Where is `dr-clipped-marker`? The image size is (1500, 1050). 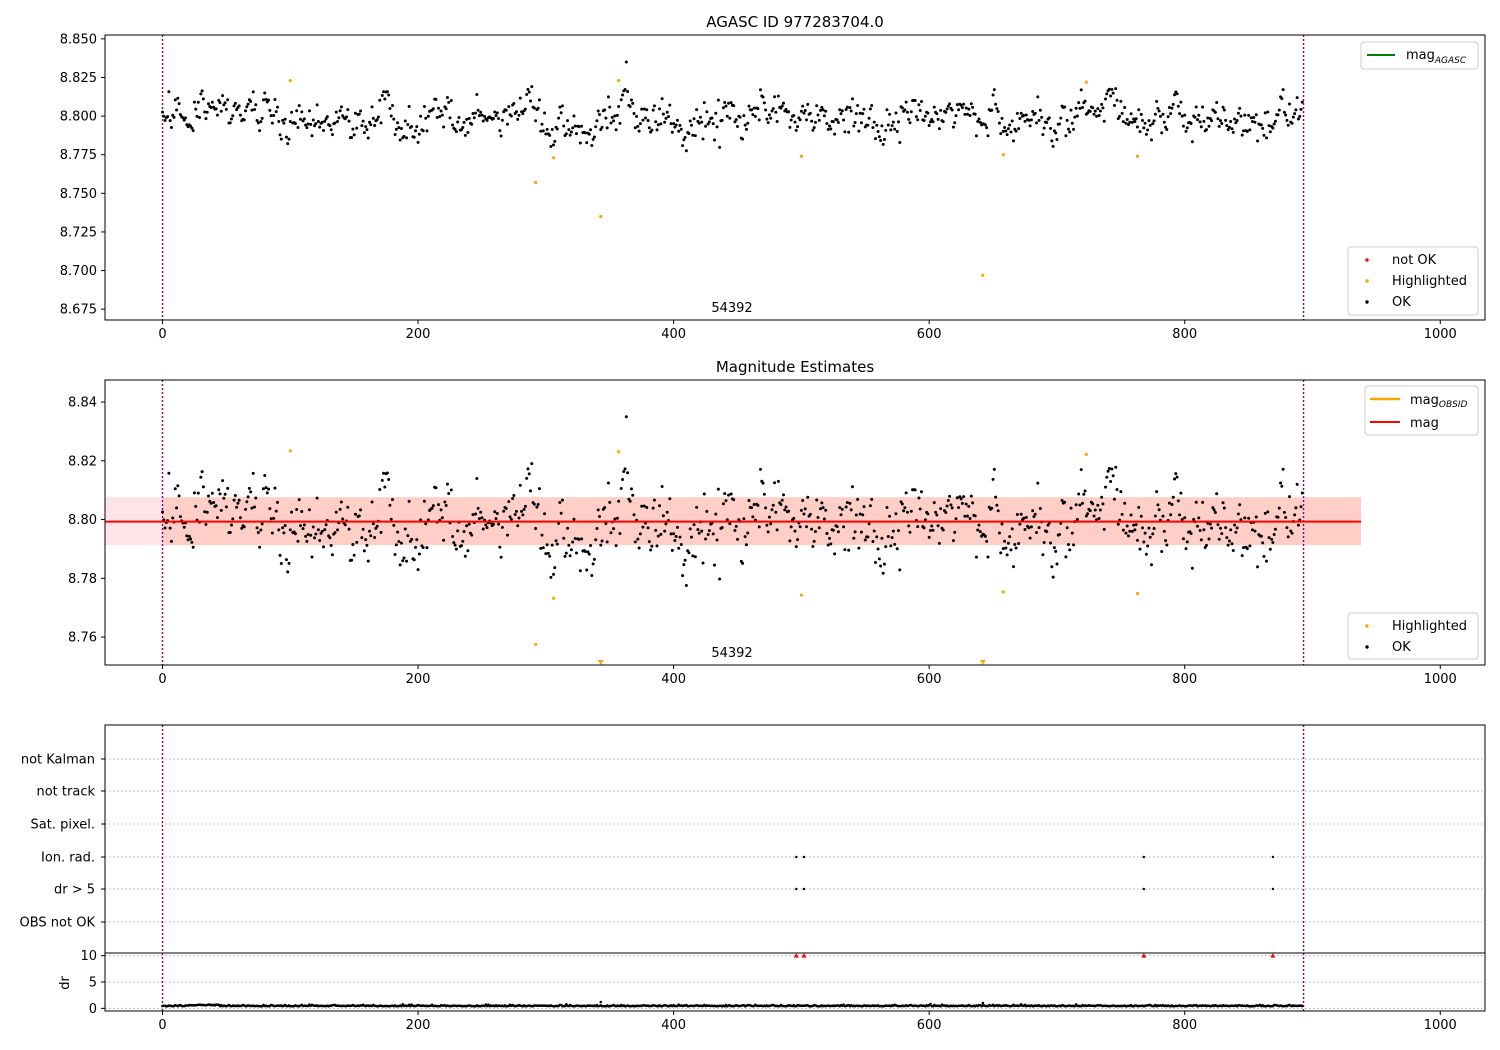
dr-clipped-marker is located at coordinates (804, 955).